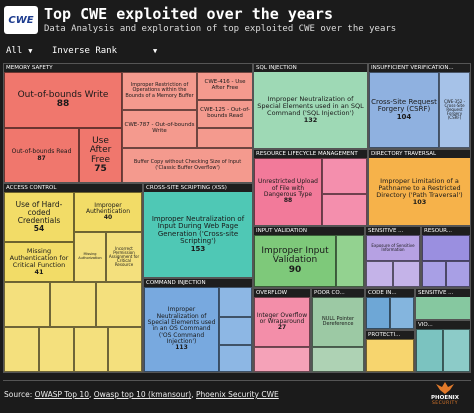  I want to click on source-link-phoenix: Phoenix Security CWE, so click(237, 394).